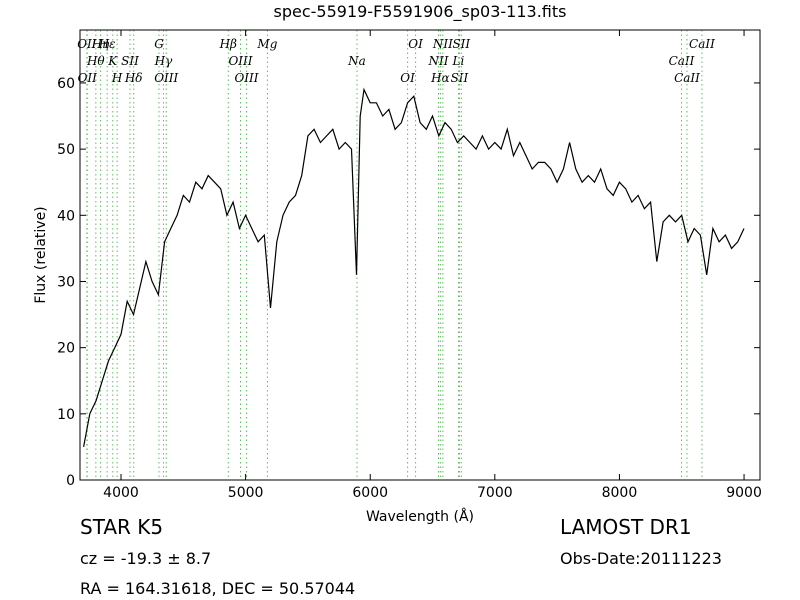 The height and width of the screenshot is (600, 800). What do you see at coordinates (246, 493) in the screenshot?
I see `x-tick-label: 5000` at bounding box center [246, 493].